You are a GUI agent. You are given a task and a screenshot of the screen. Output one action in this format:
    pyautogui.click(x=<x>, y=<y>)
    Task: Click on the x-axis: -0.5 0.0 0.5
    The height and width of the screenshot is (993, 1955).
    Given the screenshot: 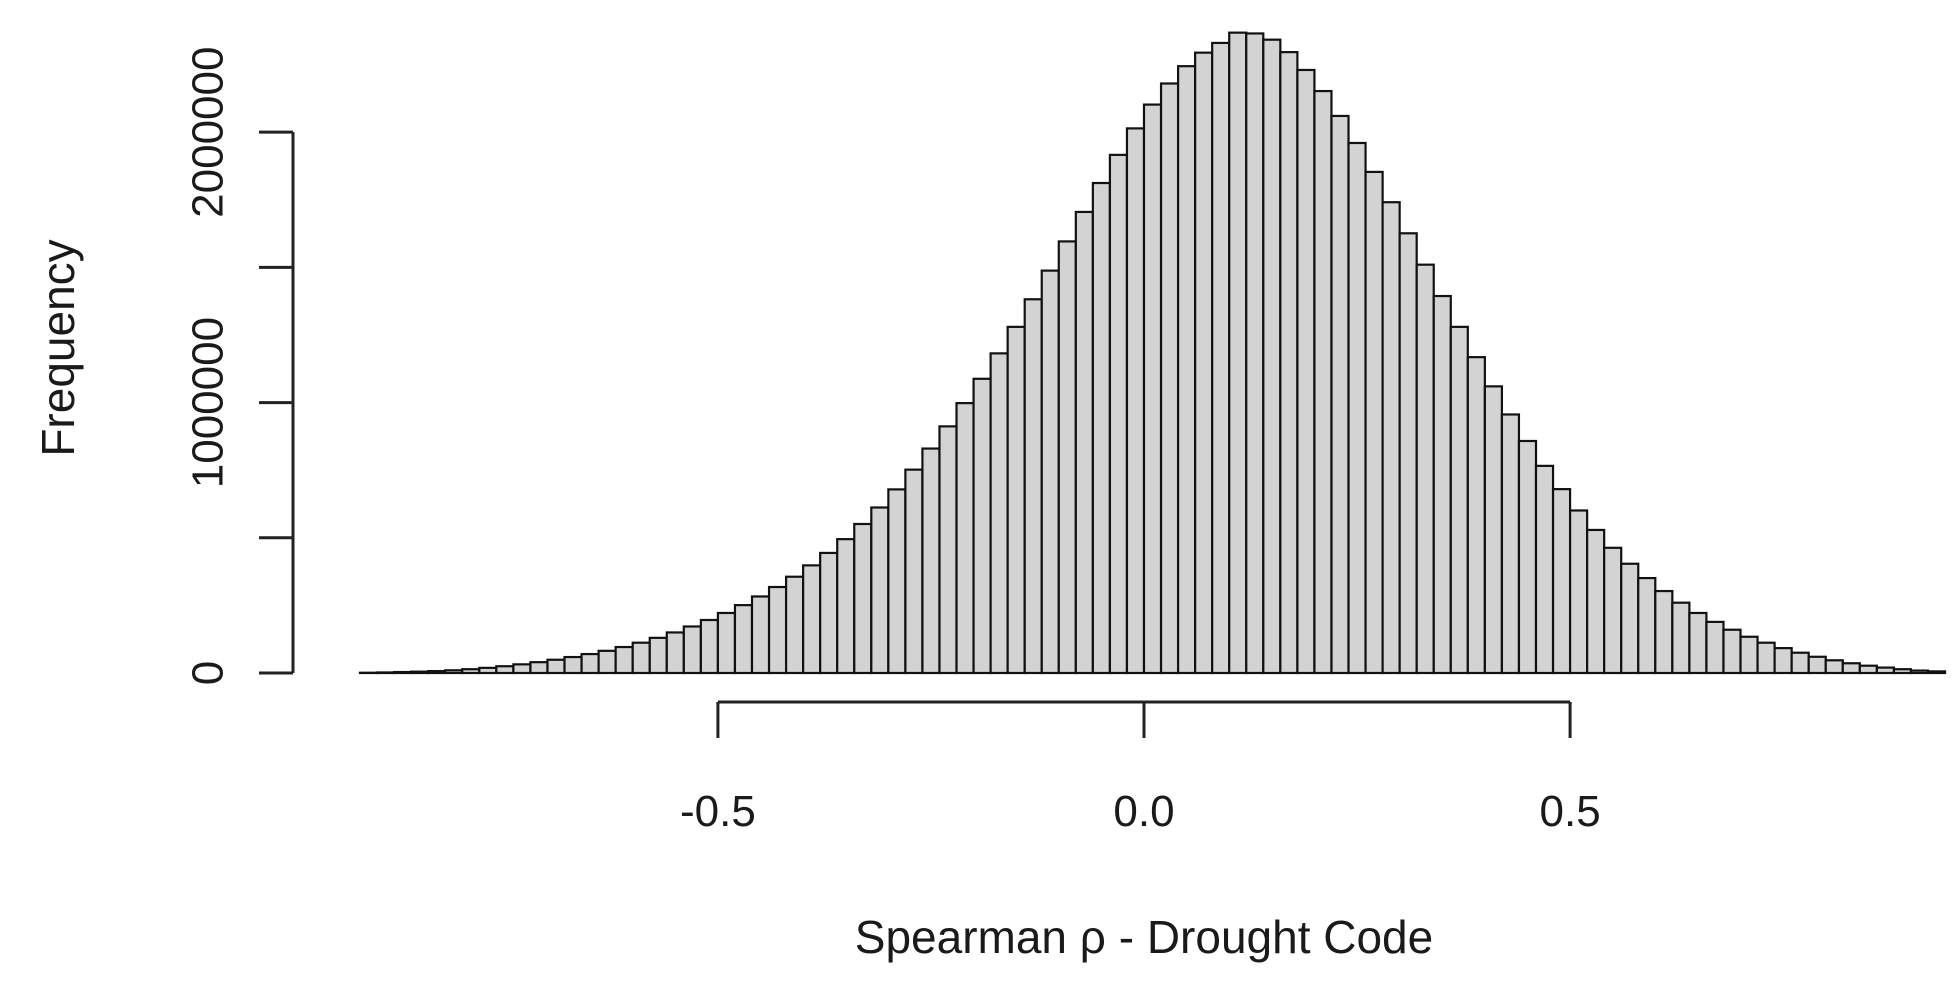 What is the action you would take?
    pyautogui.click(x=1140, y=768)
    